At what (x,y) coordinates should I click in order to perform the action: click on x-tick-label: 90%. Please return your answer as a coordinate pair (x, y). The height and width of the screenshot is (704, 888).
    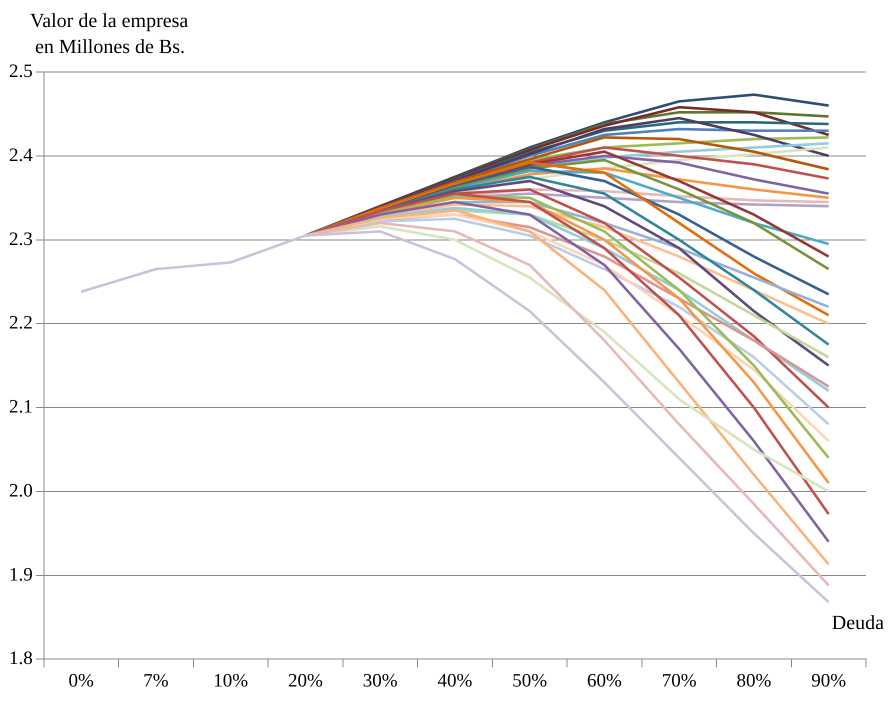
    Looking at the image, I should click on (828, 681).